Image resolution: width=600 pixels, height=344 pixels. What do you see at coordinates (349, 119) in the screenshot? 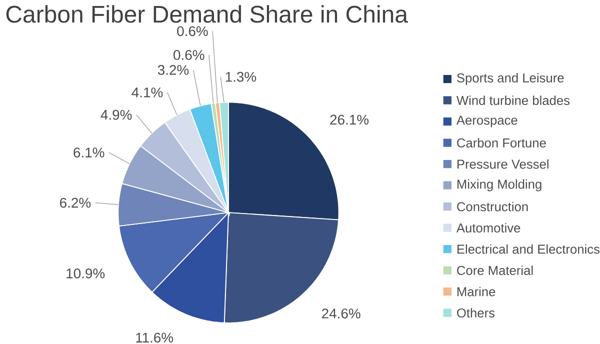
I see `data-label: 26.1%` at bounding box center [349, 119].